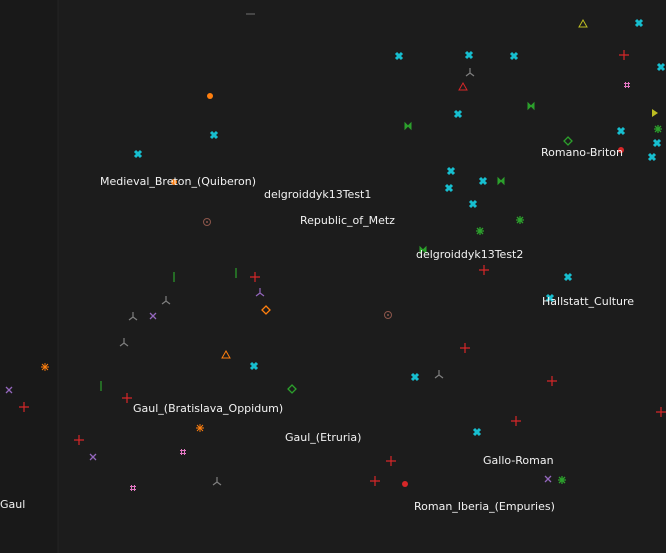 The image size is (666, 553). Describe the element at coordinates (323, 437) in the screenshot. I see `point-label: Gaul_(Etruria)` at that location.